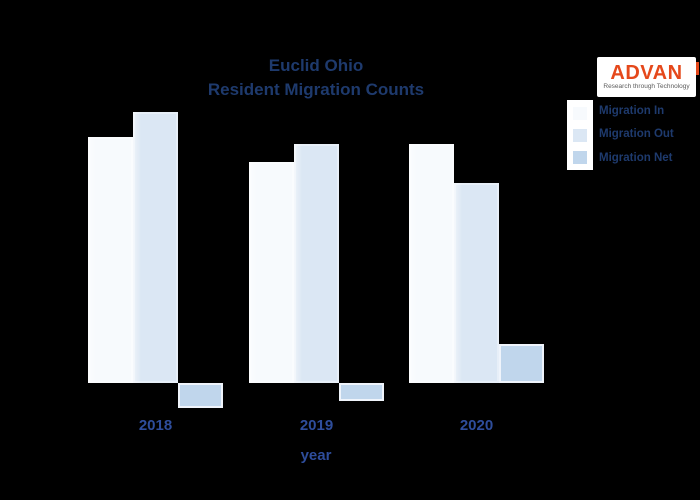 Image resolution: width=700 pixels, height=500 pixels. Describe the element at coordinates (697, 68) in the screenshot. I see `advan-logo-accent-bar` at that location.